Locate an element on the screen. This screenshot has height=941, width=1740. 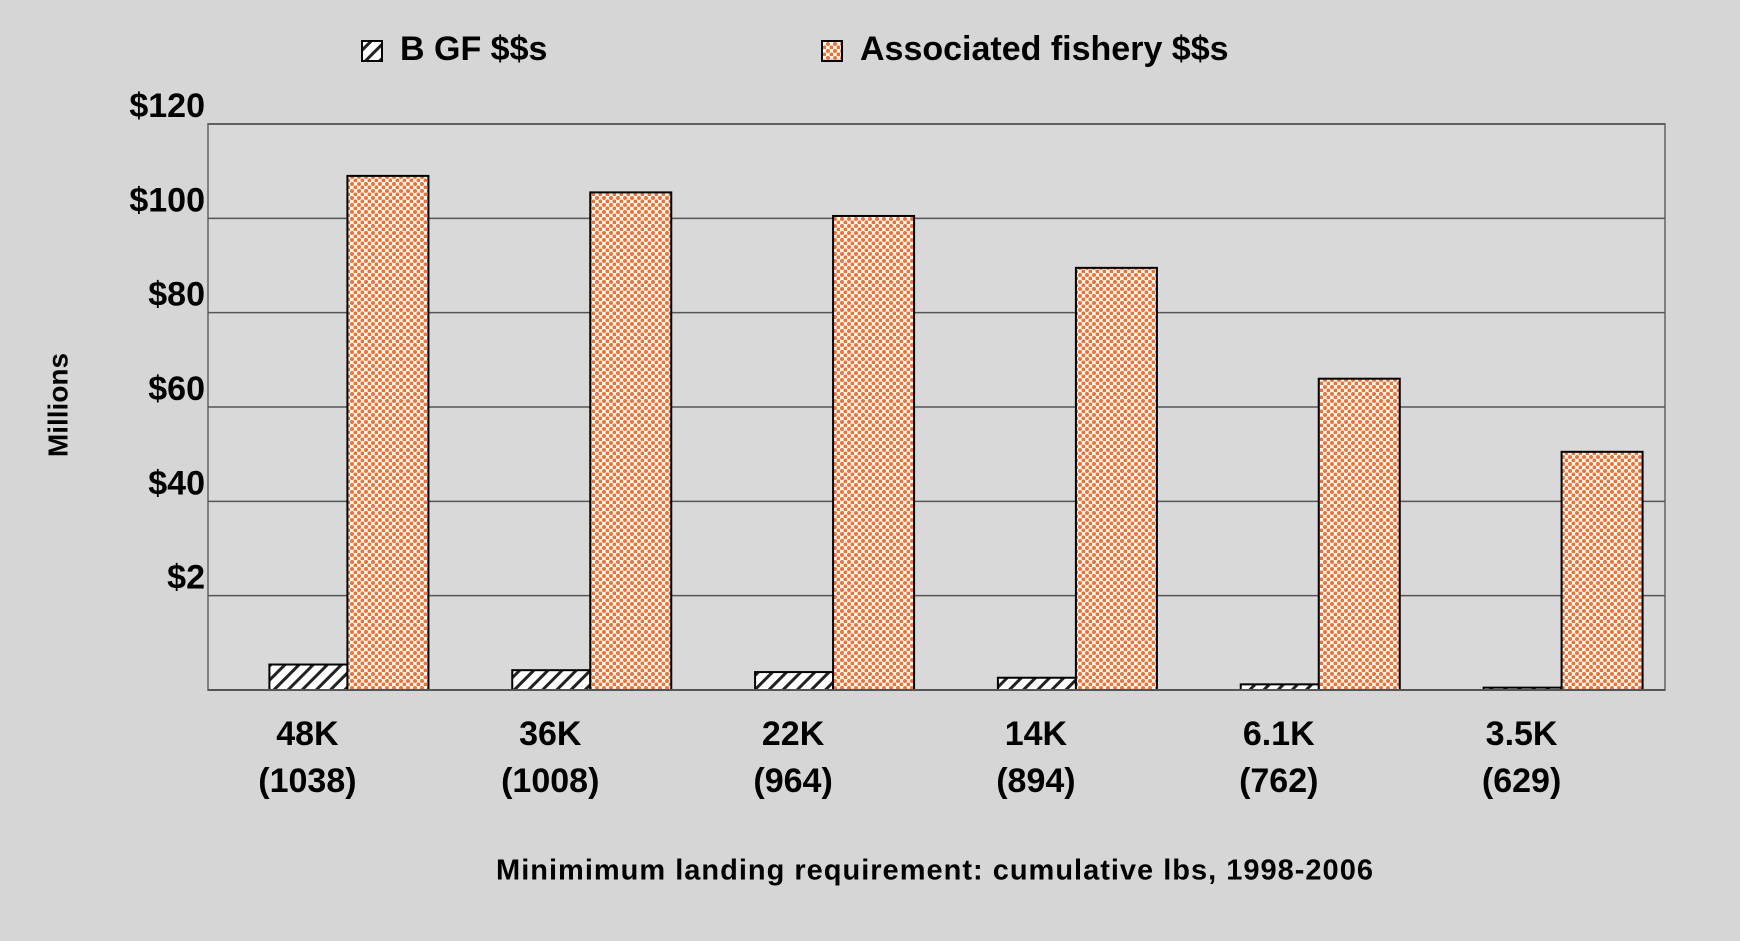
x-tick-label: 6.1K is located at coordinates (1279, 734).